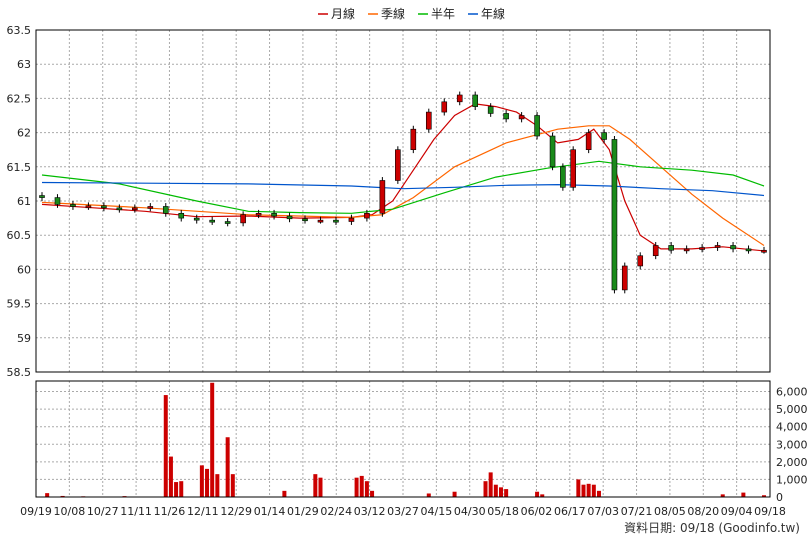  Describe the element at coordinates (236, 511) in the screenshot. I see `date-tick-label: 12/29` at that location.